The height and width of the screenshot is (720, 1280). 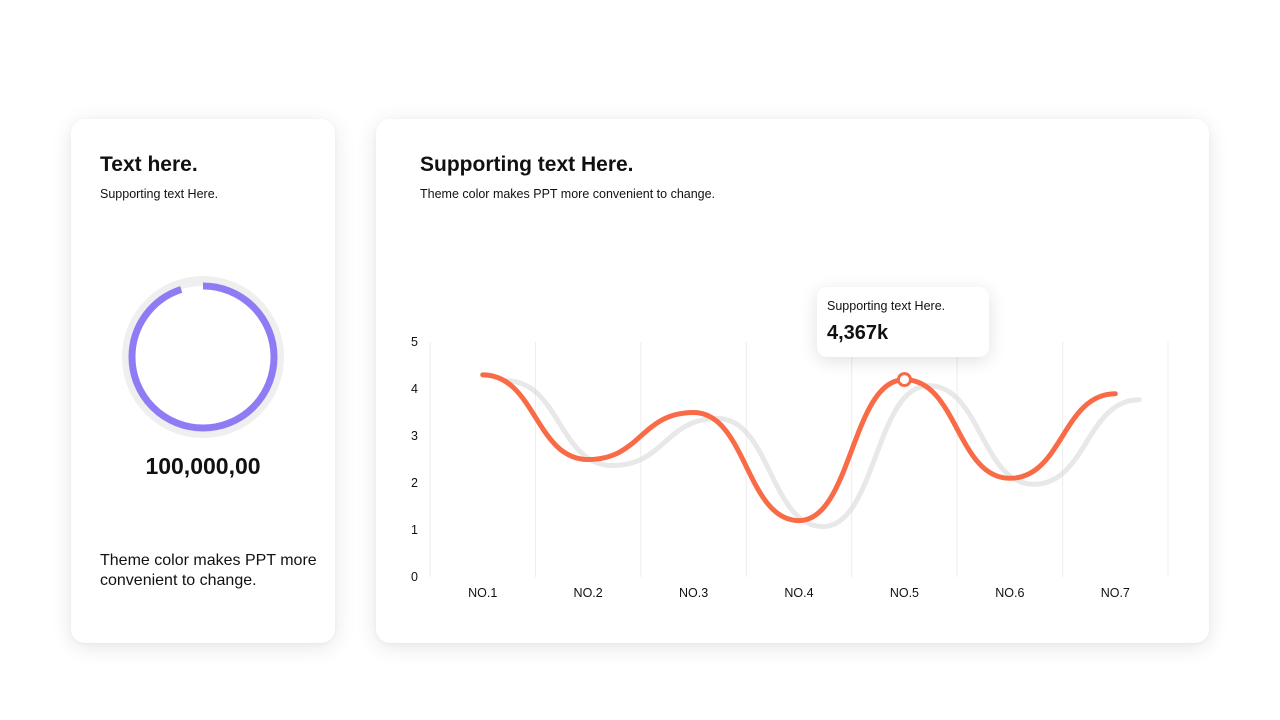 I want to click on highlight-marker, so click(x=904, y=380).